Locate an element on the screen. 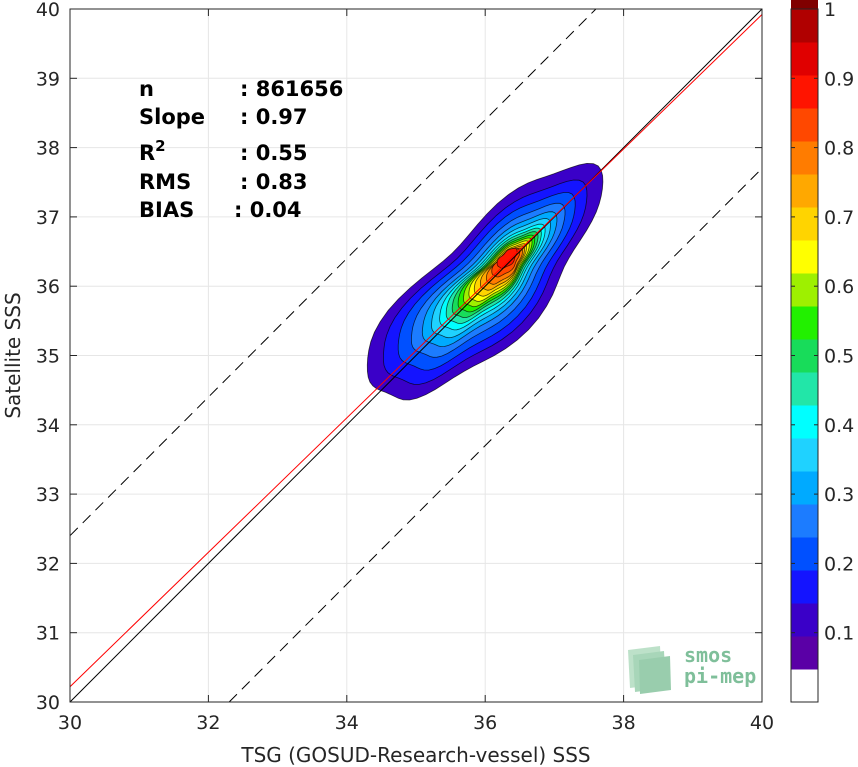 The width and height of the screenshot is (858, 767). x-tick-label: 38 is located at coordinates (624, 723).